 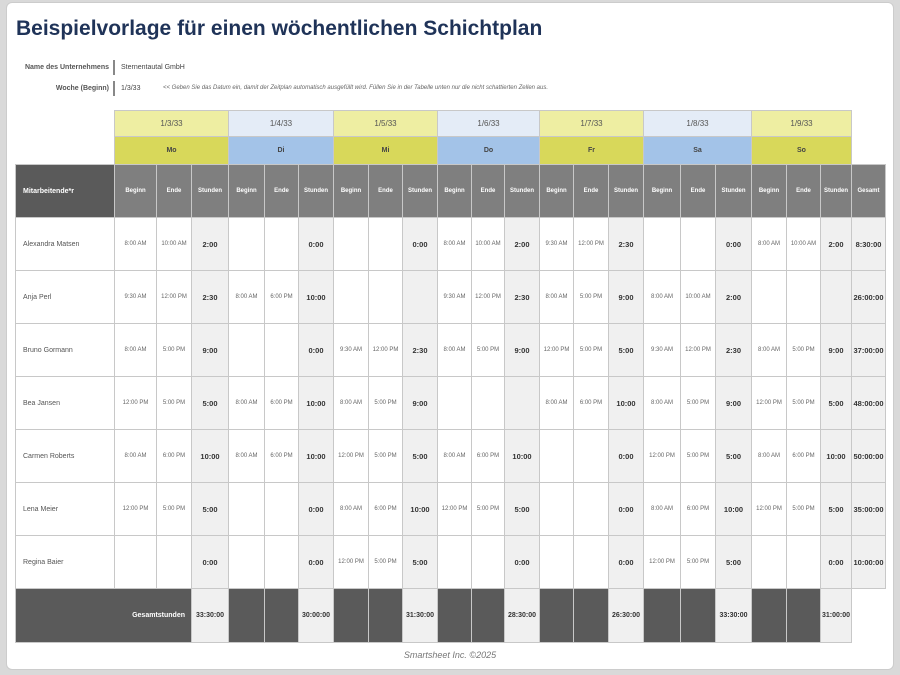 What do you see at coordinates (131, 88) in the screenshot?
I see `week-input: 1/3/33` at bounding box center [131, 88].